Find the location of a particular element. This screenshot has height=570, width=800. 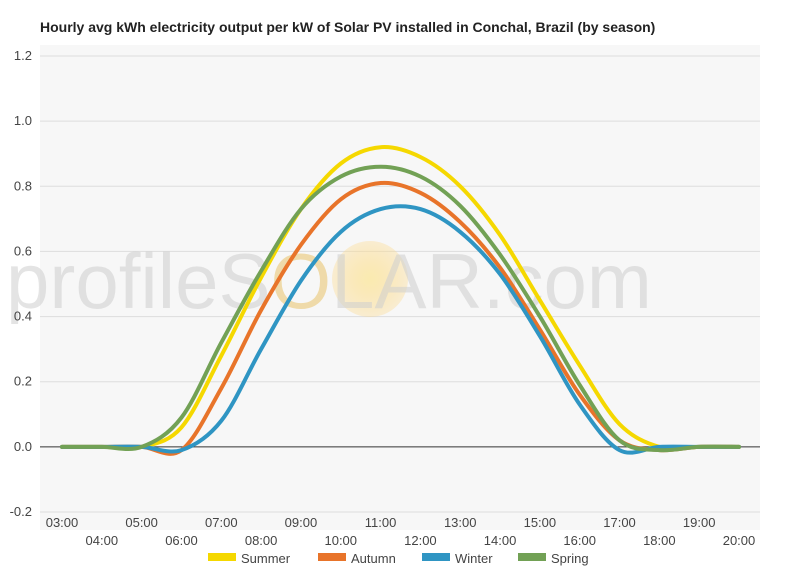

y-tick-label: 1.0 is located at coordinates (23, 120).